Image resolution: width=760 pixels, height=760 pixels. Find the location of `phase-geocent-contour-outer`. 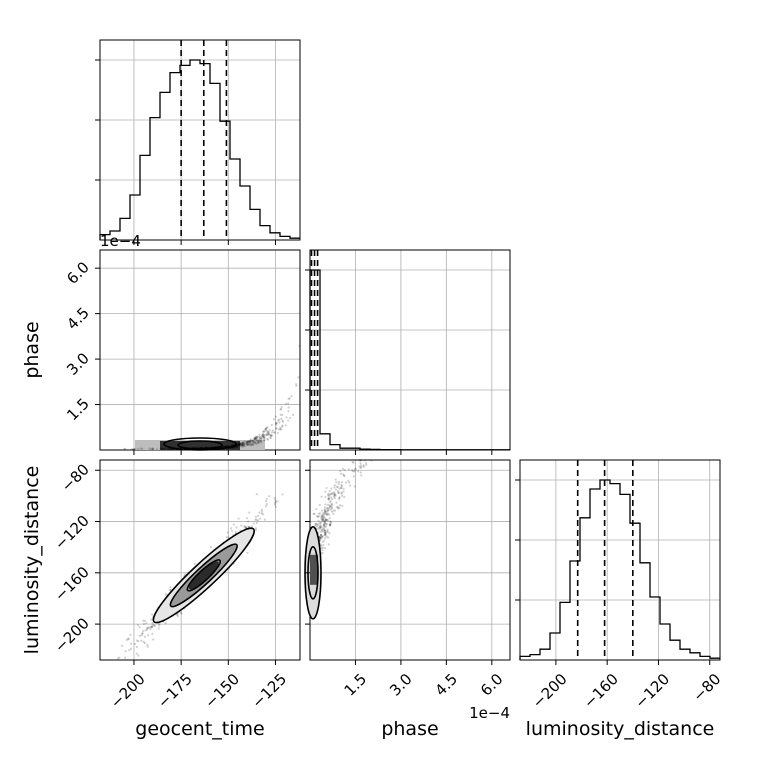

phase-geocent-contour-outer is located at coordinates (200, 444).